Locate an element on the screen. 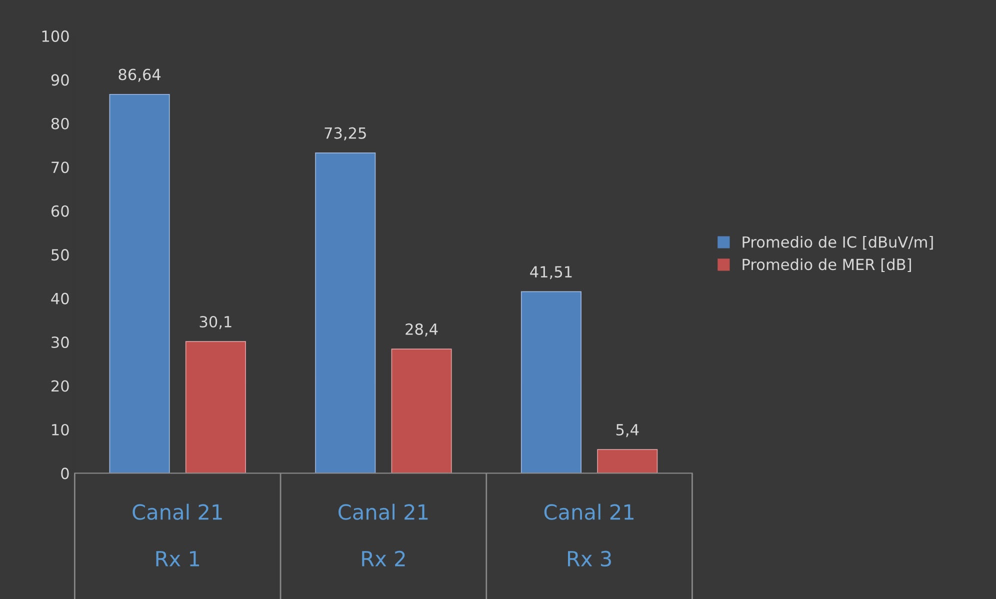 The height and width of the screenshot is (599, 996). y-tick-label: 70 is located at coordinates (60, 168).